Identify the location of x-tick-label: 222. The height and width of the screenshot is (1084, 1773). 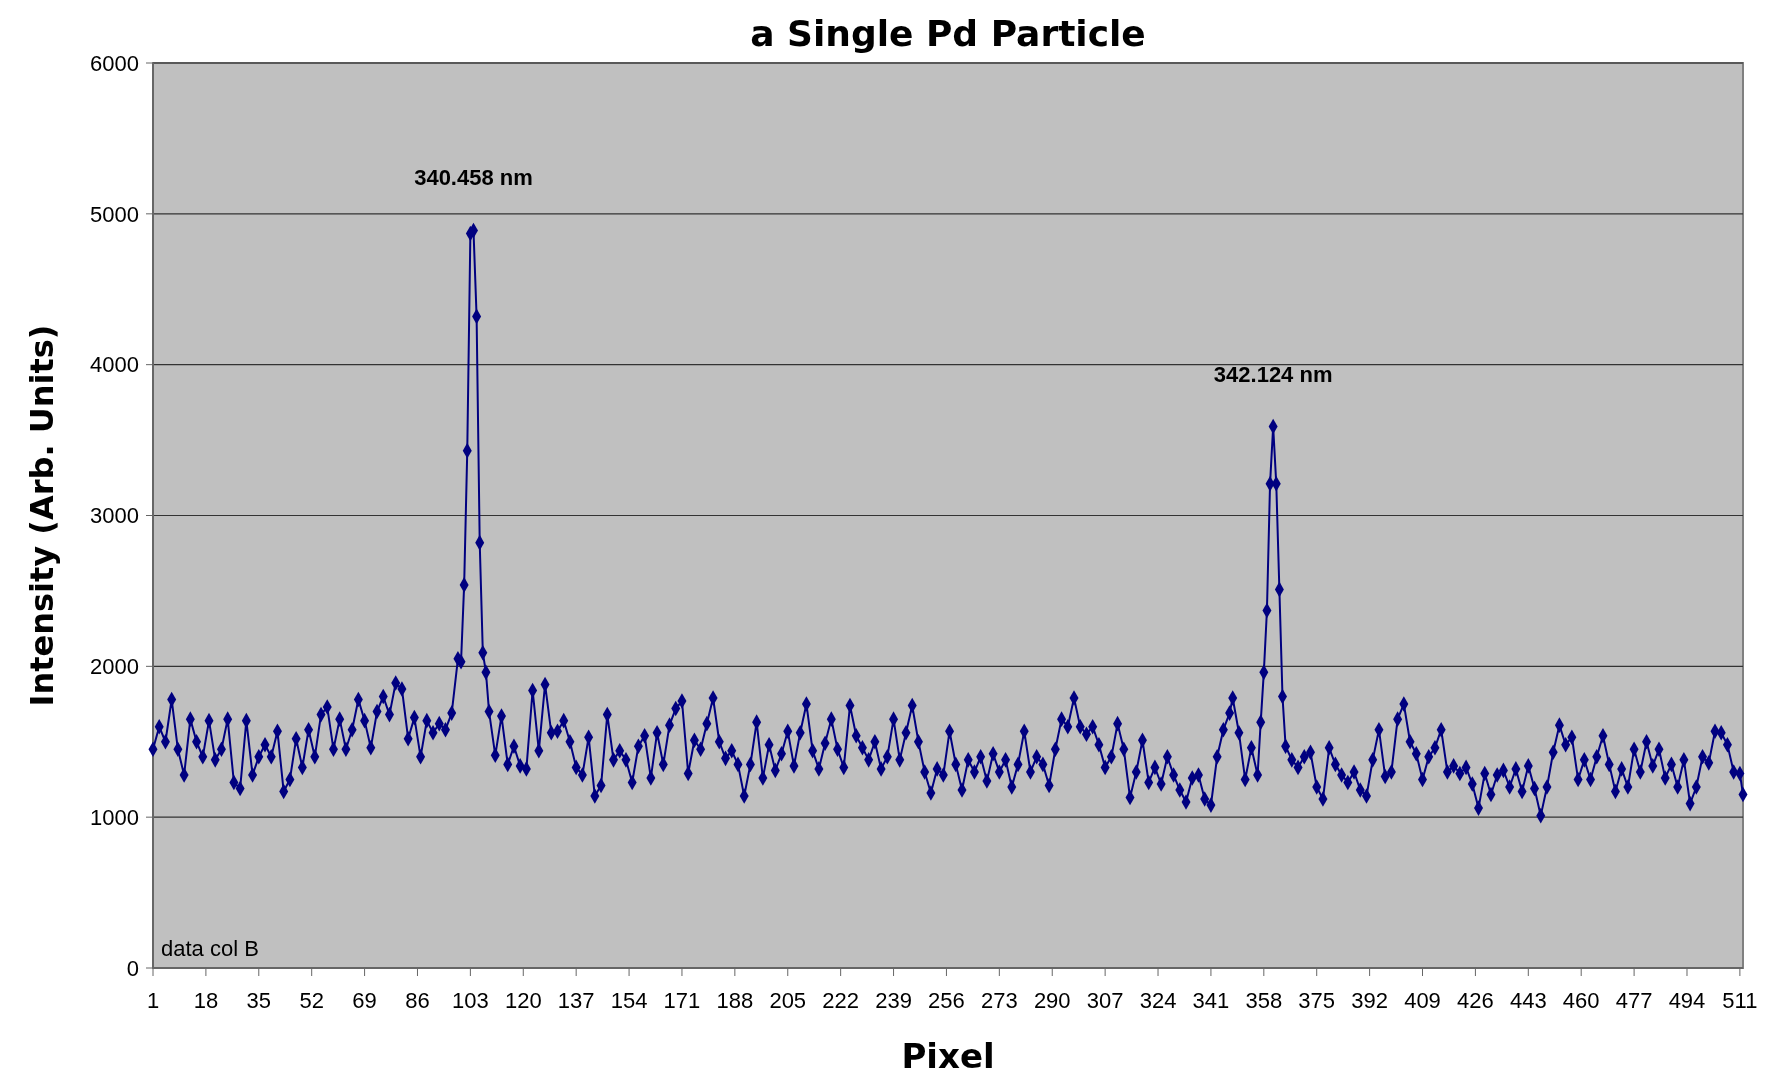
(841, 1000).